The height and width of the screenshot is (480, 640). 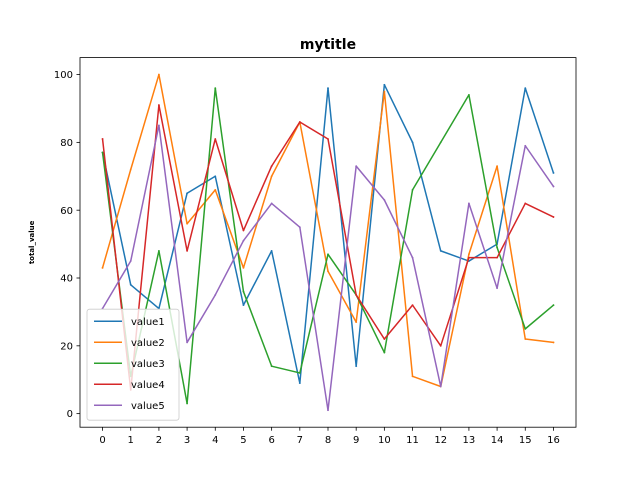 I want to click on x-tick-label: 3, so click(x=187, y=440).